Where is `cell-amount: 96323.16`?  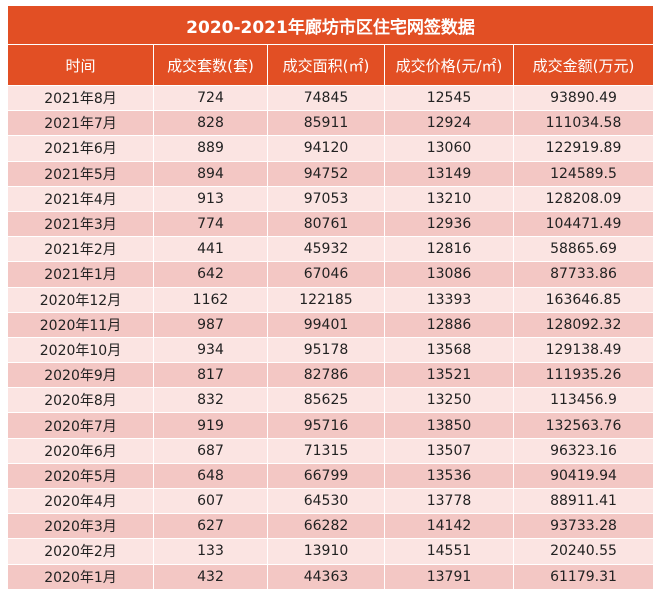 cell-amount: 96323.16 is located at coordinates (583, 450).